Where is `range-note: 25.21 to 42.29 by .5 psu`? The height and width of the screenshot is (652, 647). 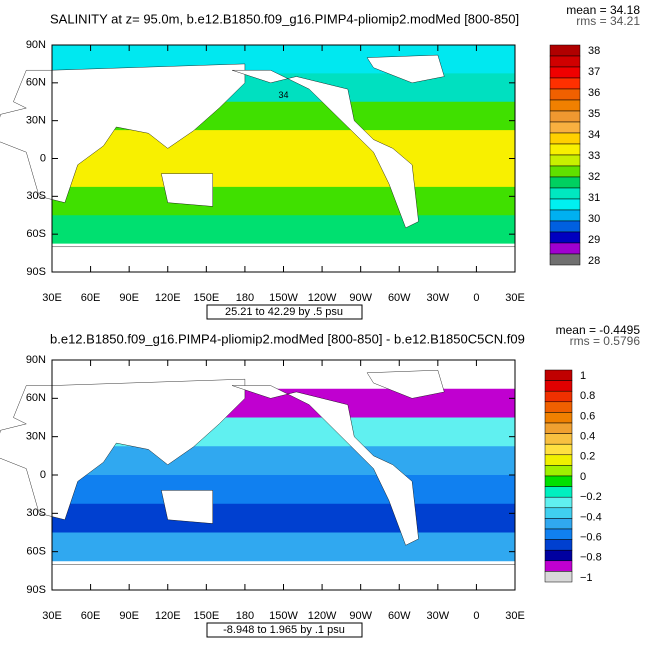
range-note: 25.21 to 42.29 by .5 psu is located at coordinates (284, 312).